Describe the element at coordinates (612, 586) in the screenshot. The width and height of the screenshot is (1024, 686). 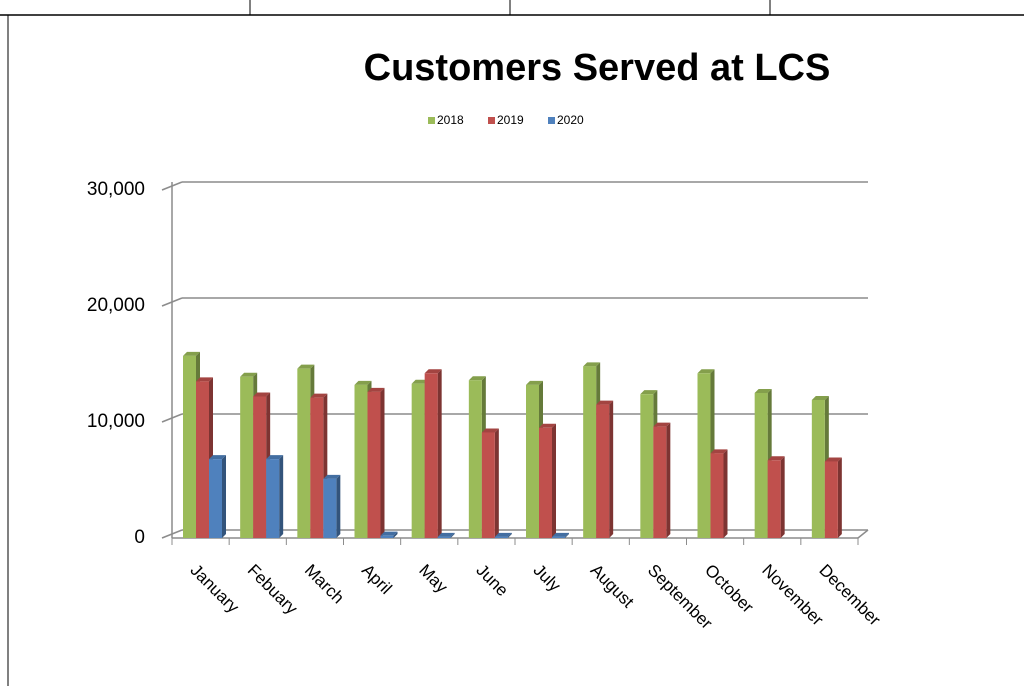
I see `x-tick-label: August` at that location.